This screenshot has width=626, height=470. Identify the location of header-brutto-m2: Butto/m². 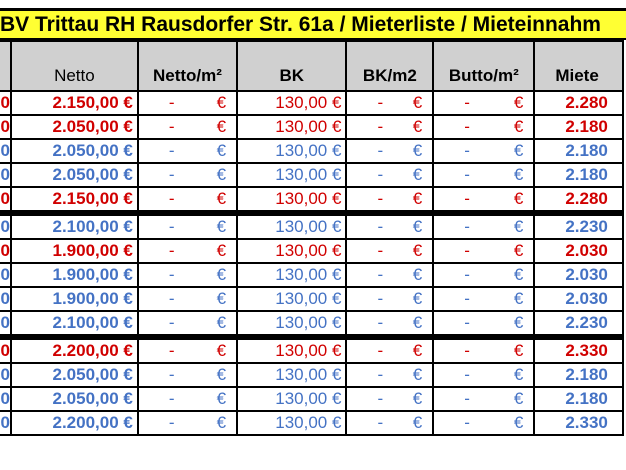
(484, 66).